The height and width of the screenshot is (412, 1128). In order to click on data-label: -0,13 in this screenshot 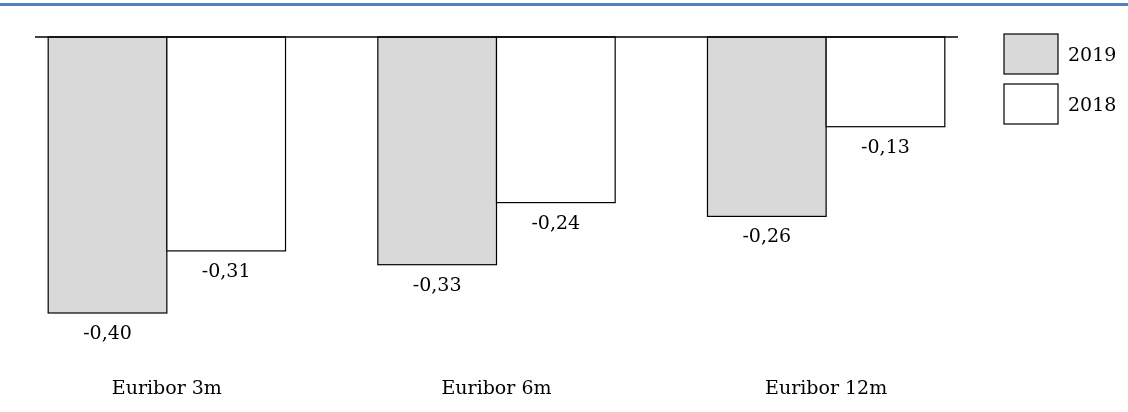, I will do `click(885, 145)`.